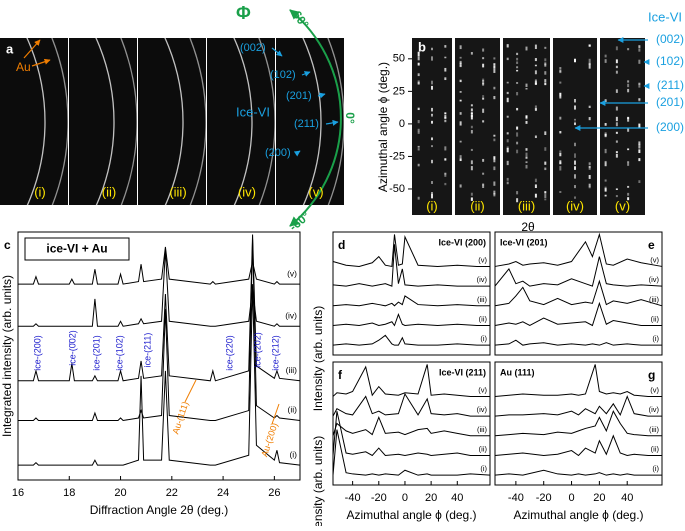 Image resolution: width=685 pixels, height=531 pixels. What do you see at coordinates (578, 423) in the screenshot?
I see `plot-frame` at bounding box center [578, 423].